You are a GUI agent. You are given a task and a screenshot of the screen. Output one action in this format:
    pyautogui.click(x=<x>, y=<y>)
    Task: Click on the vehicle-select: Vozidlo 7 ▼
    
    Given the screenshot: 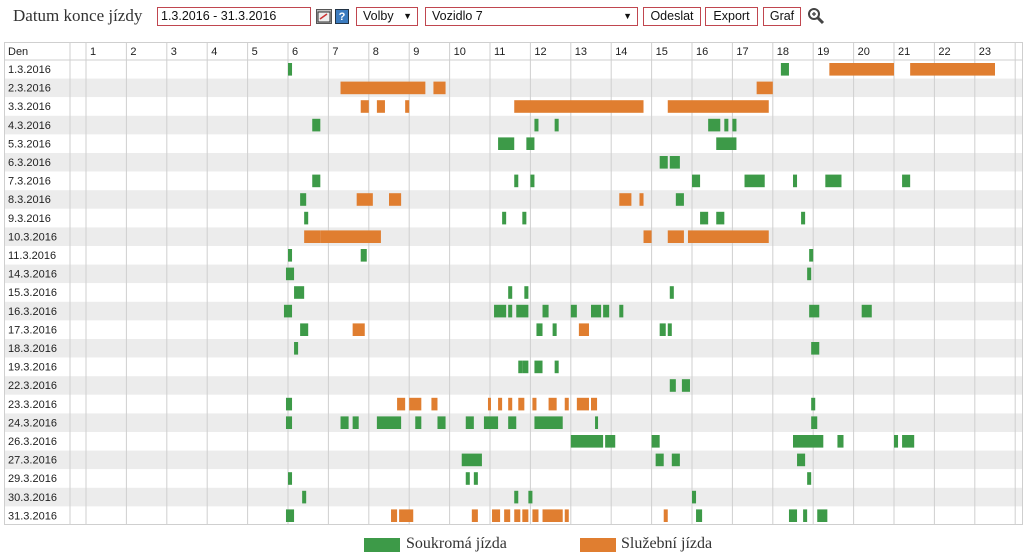 What is the action you would take?
    pyautogui.click(x=531, y=16)
    